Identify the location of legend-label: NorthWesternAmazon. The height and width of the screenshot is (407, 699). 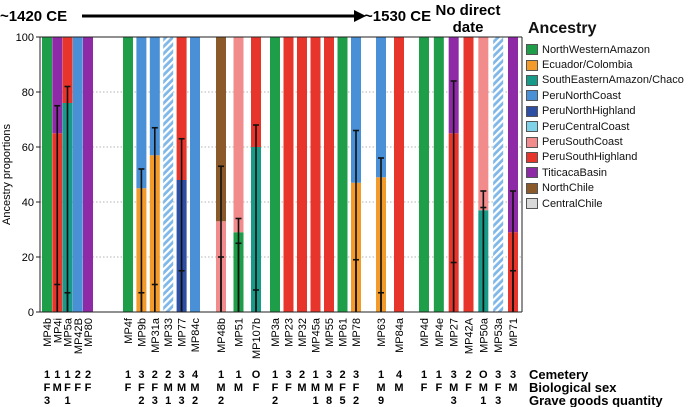
(596, 49).